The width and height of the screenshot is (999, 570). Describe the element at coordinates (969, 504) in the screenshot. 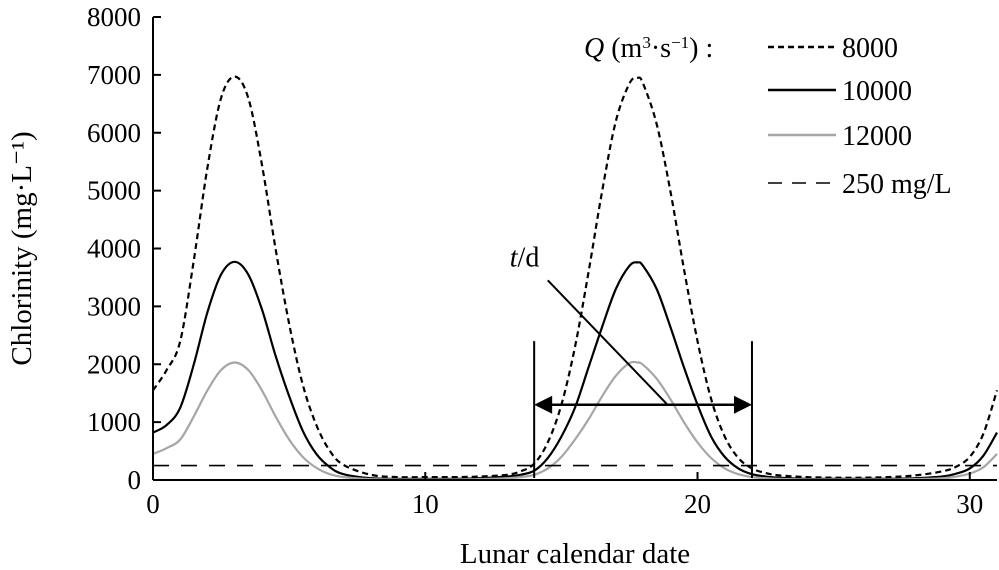

I see `x-tick-label: 30` at that location.